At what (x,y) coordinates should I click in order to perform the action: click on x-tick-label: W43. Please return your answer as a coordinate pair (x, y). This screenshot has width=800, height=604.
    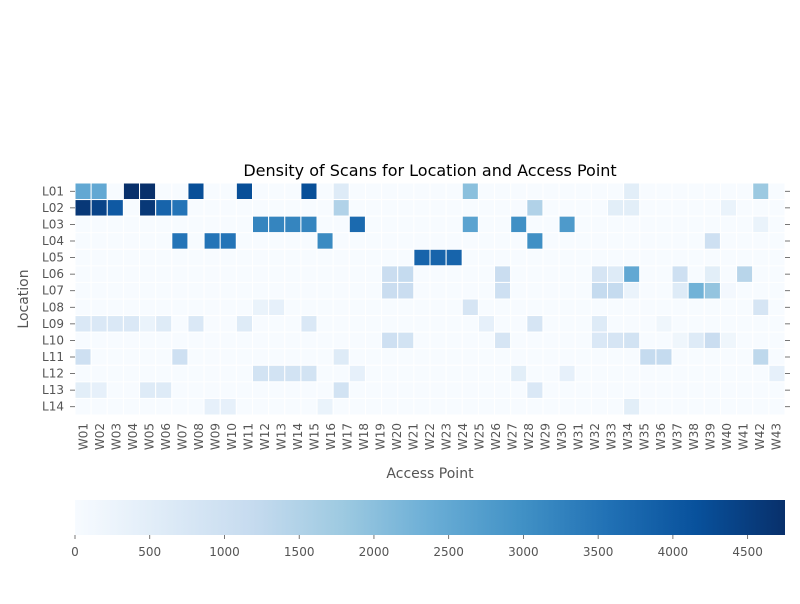
    Looking at the image, I should click on (777, 436).